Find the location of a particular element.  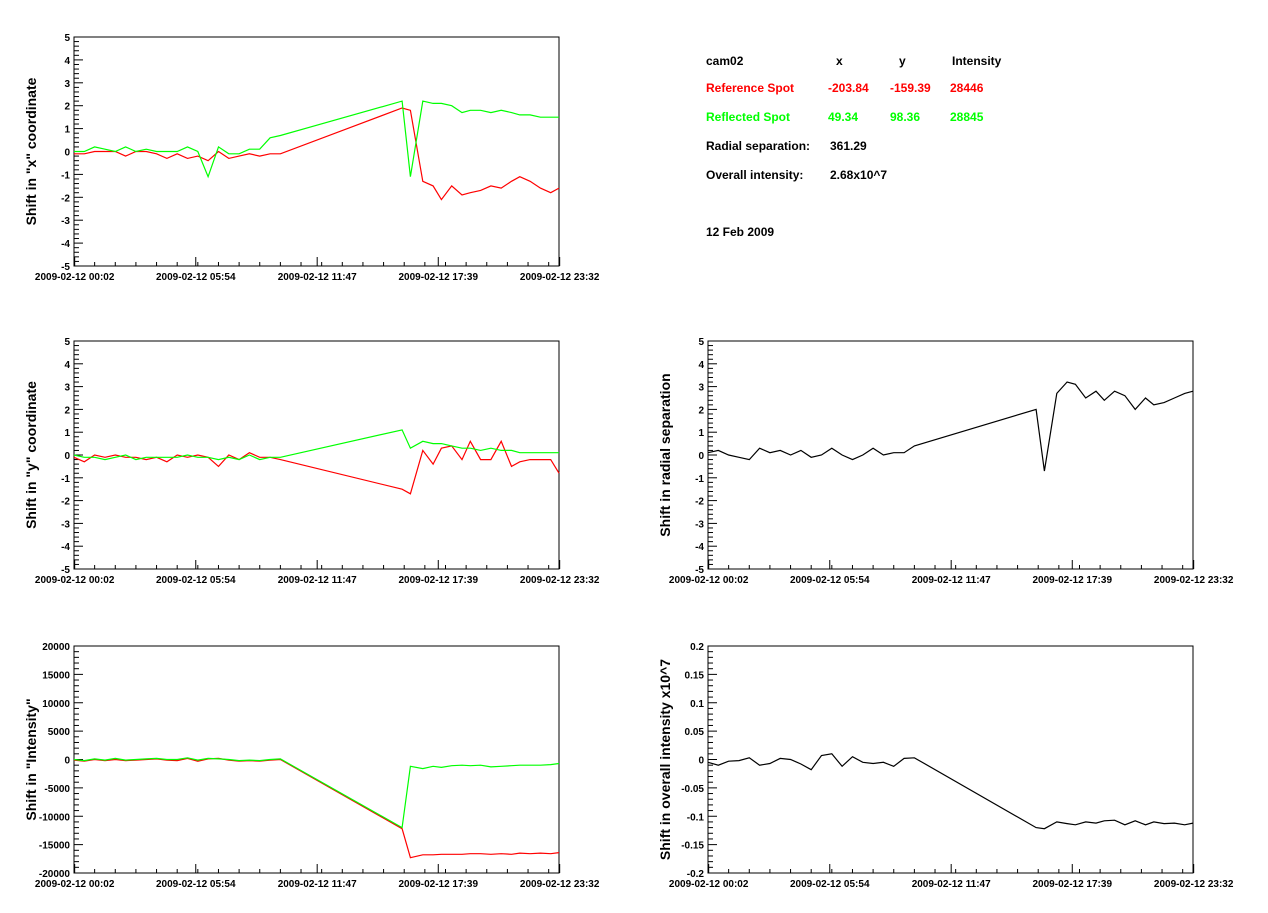

date-label: 12 Feb 2009 is located at coordinates (740, 232).